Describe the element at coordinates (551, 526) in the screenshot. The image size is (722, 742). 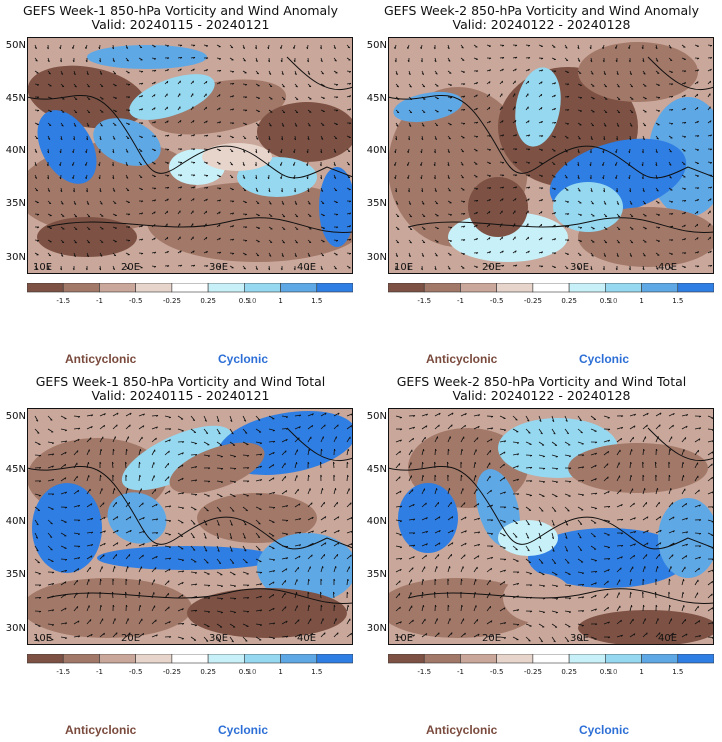
I see `vorticity-map` at that location.